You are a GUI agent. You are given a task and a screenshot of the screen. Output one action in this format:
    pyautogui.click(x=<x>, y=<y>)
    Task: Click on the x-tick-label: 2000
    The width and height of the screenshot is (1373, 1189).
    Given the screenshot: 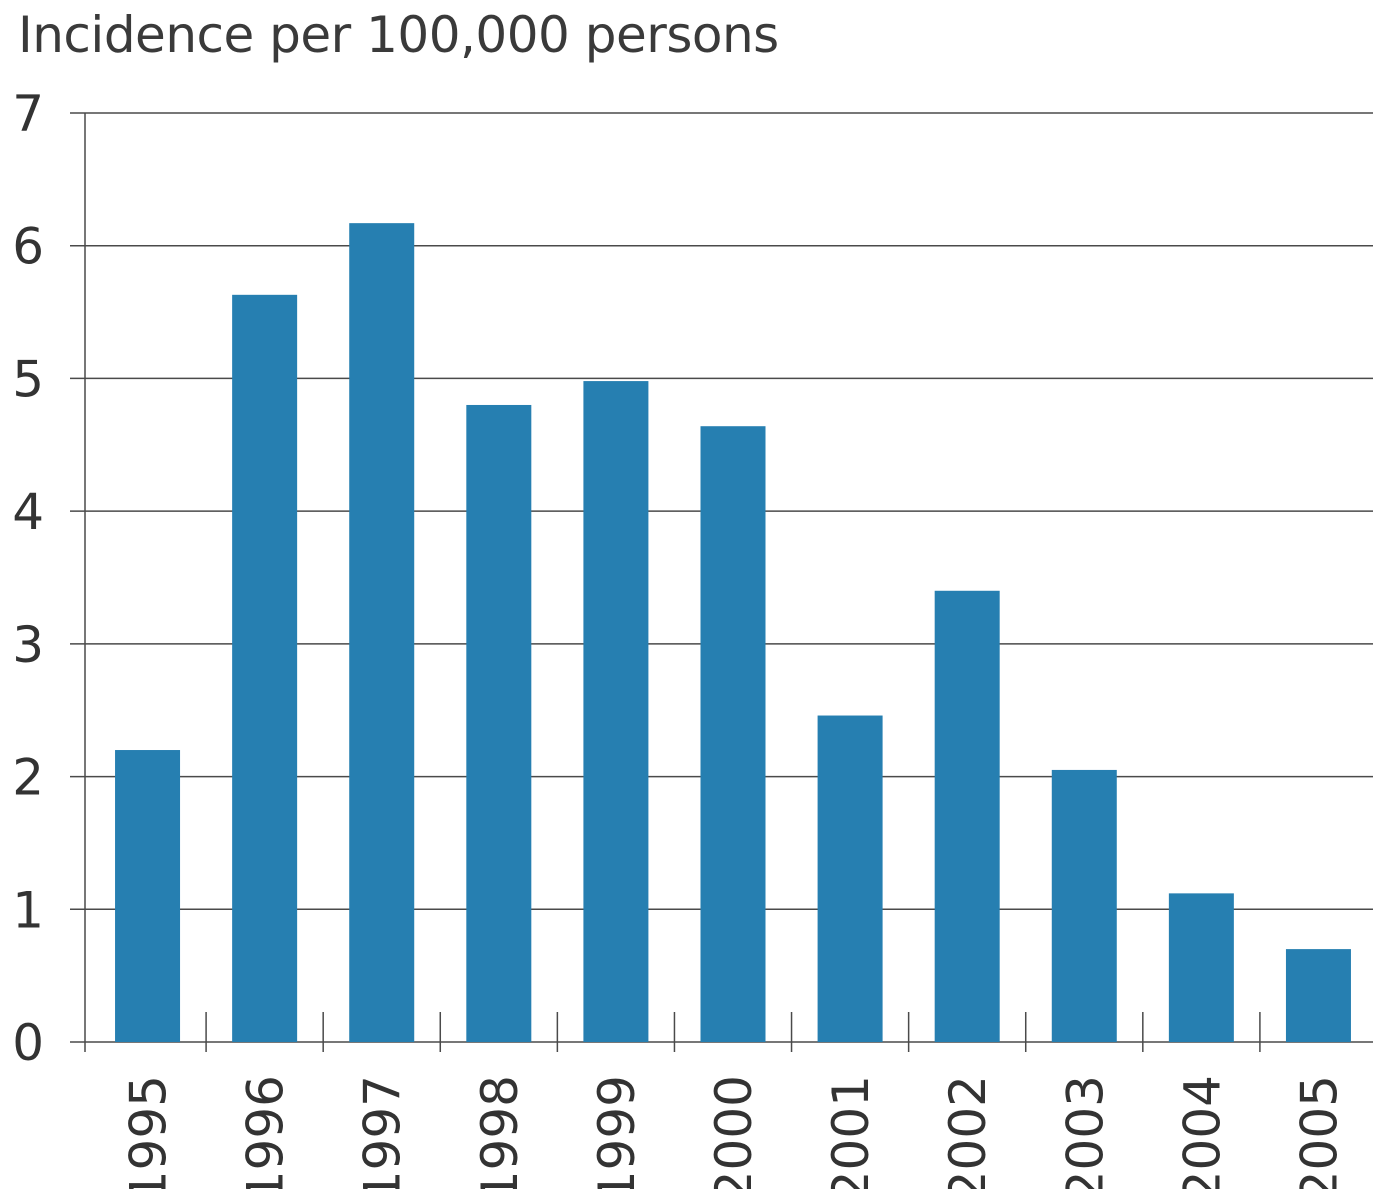 What is the action you would take?
    pyautogui.click(x=734, y=1132)
    